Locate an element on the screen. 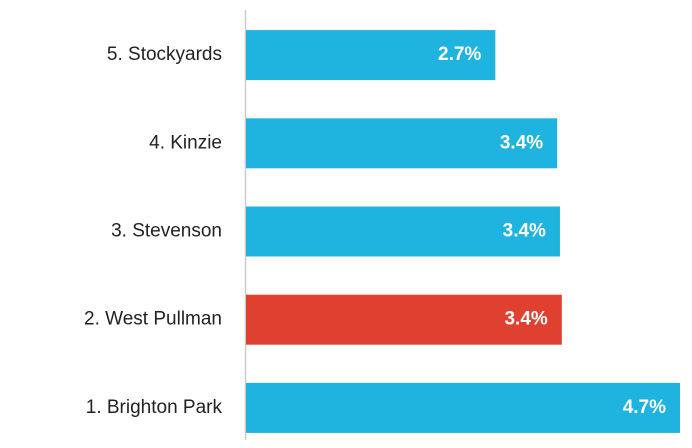 This screenshot has width=692, height=448. category-label: 3. Stevenson is located at coordinates (166, 231).